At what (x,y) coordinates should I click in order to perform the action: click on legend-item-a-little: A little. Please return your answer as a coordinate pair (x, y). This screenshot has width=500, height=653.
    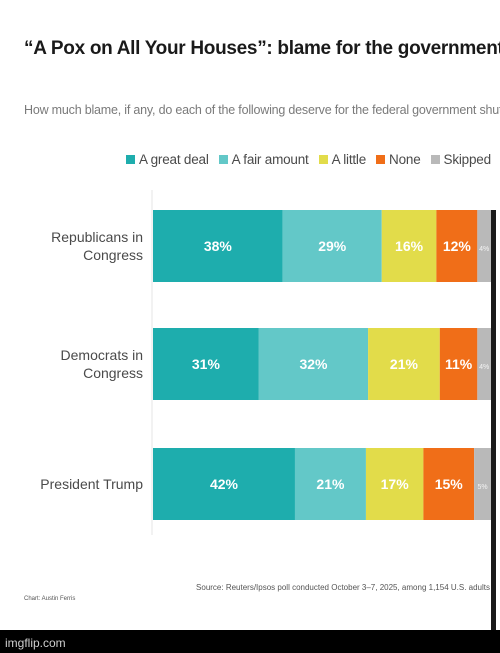
    Looking at the image, I should click on (342, 159).